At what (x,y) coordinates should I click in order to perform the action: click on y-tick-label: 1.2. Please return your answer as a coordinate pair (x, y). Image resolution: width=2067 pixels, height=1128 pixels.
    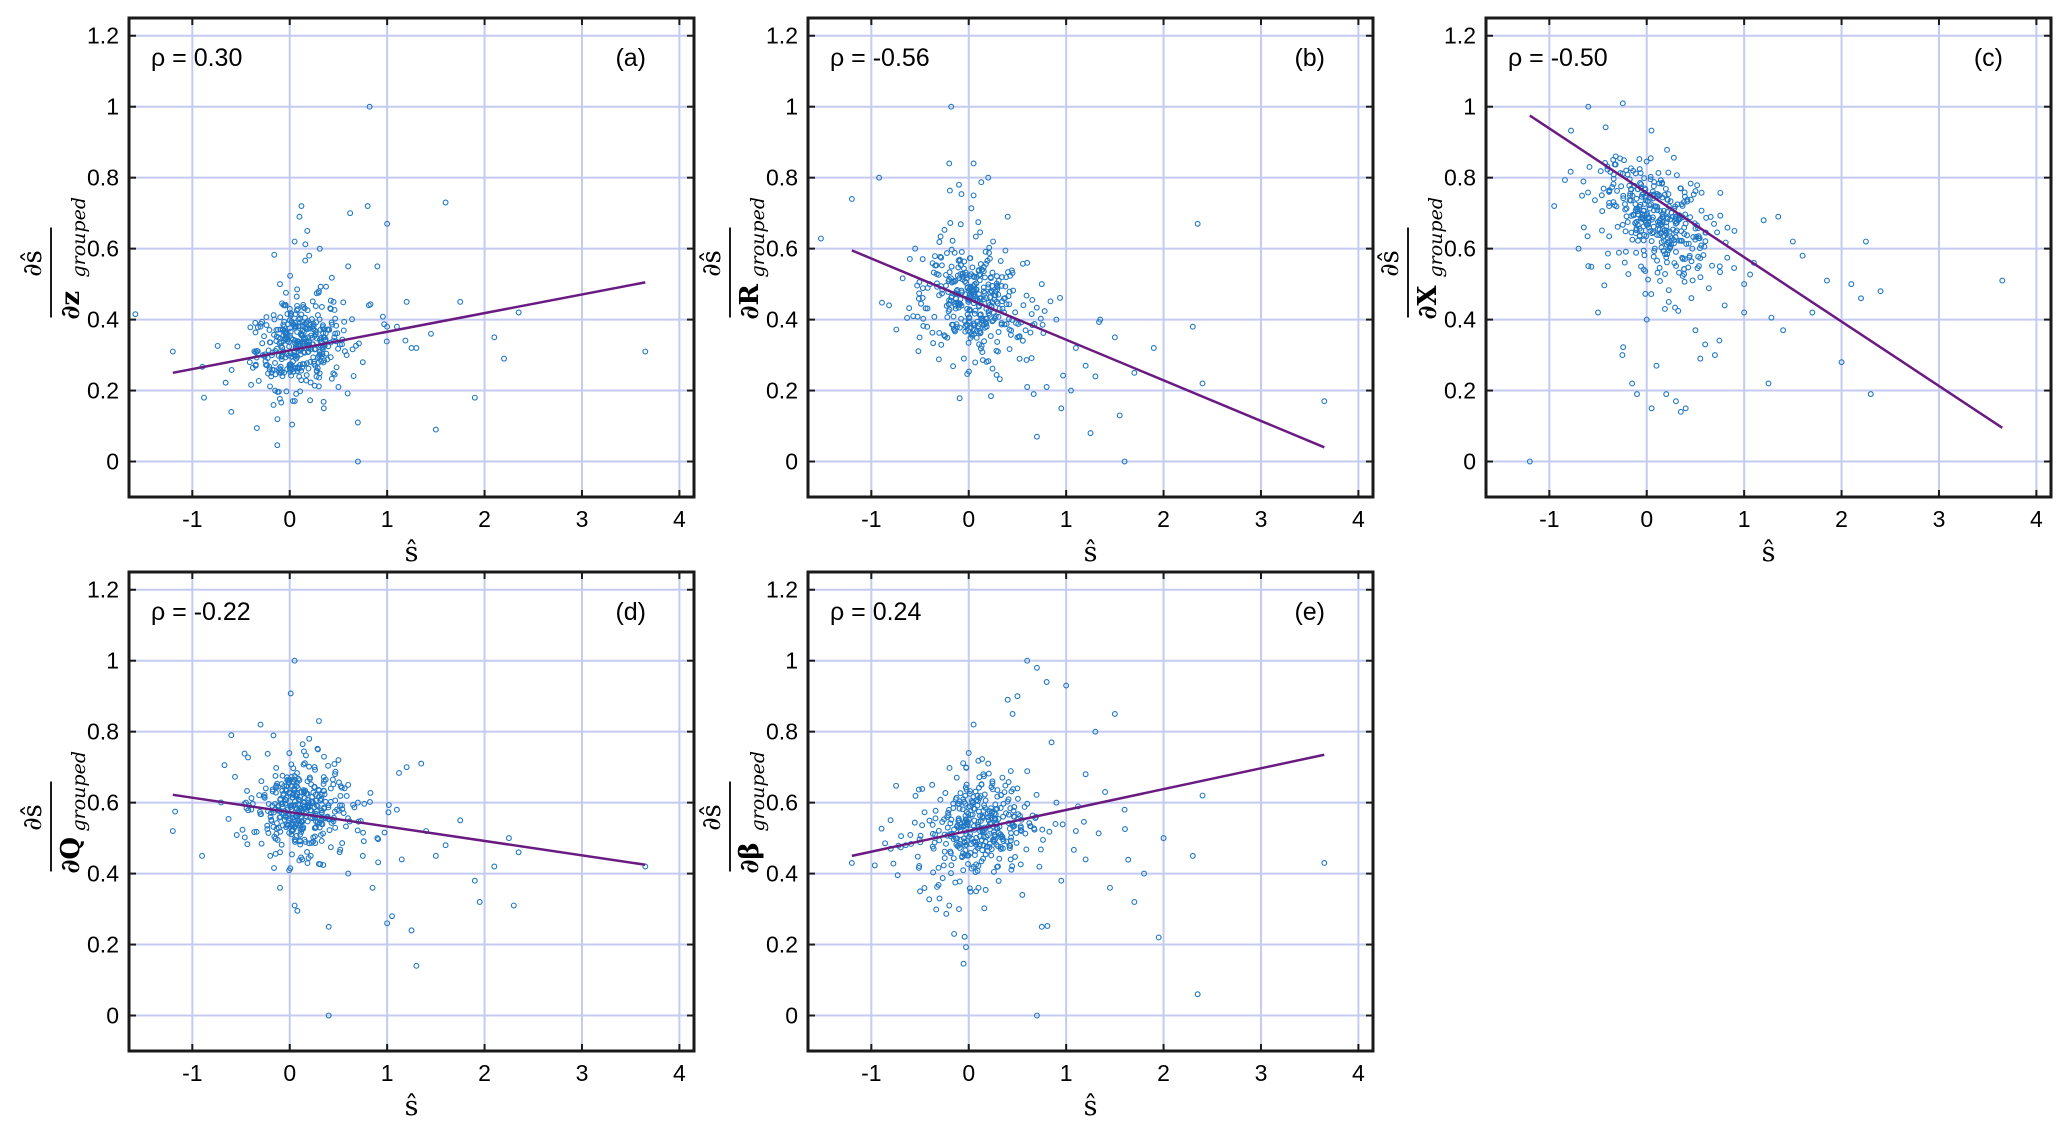
    Looking at the image, I should click on (782, 36).